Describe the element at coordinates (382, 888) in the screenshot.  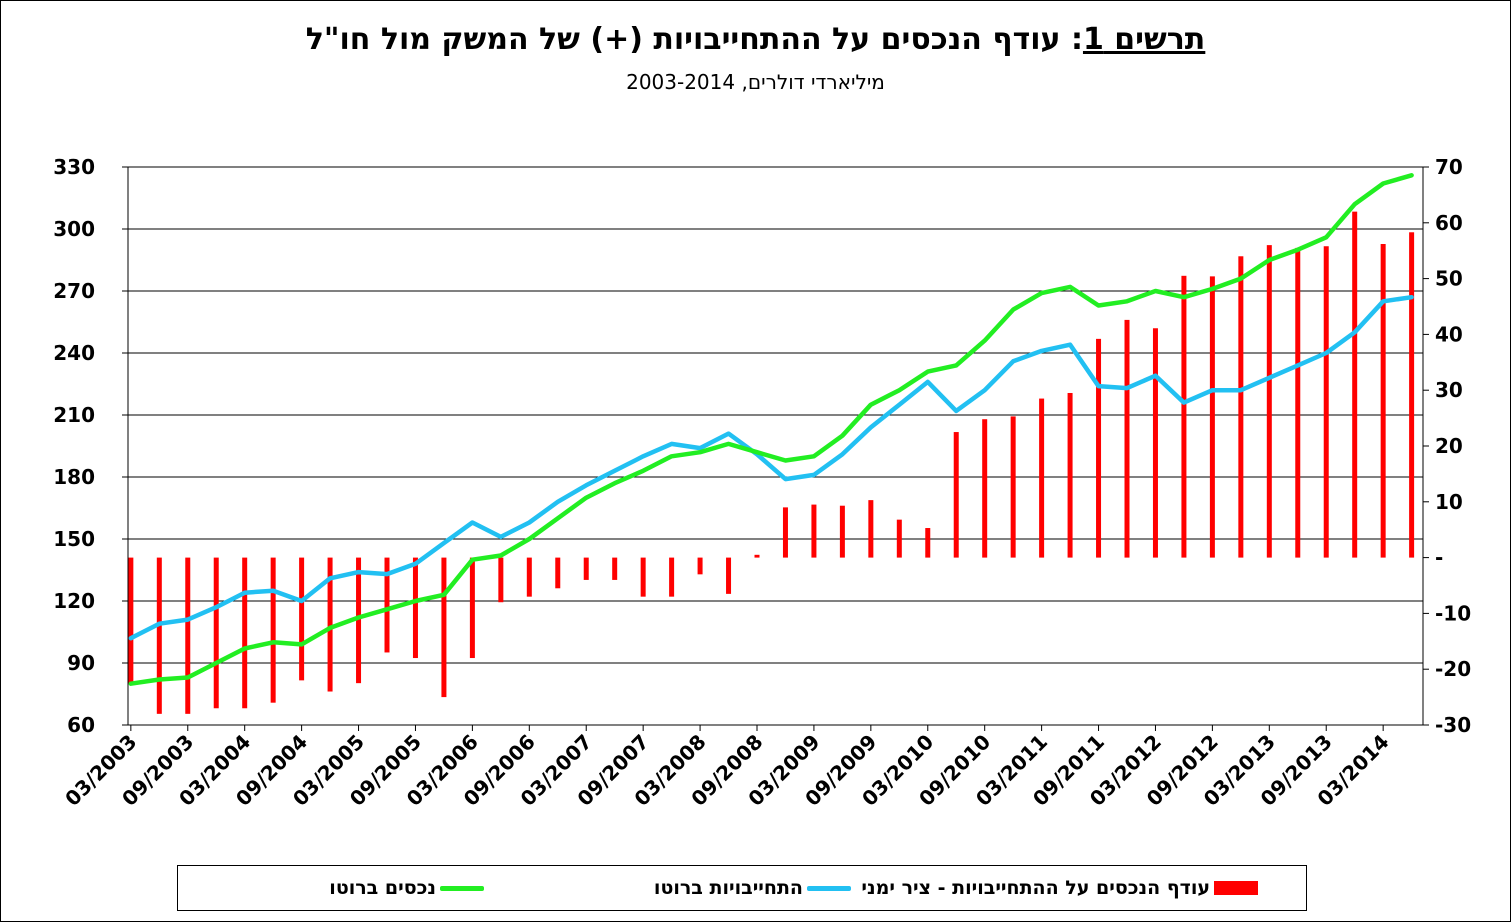
I see `legend-label-assets: נכסים ברוטו` at that location.